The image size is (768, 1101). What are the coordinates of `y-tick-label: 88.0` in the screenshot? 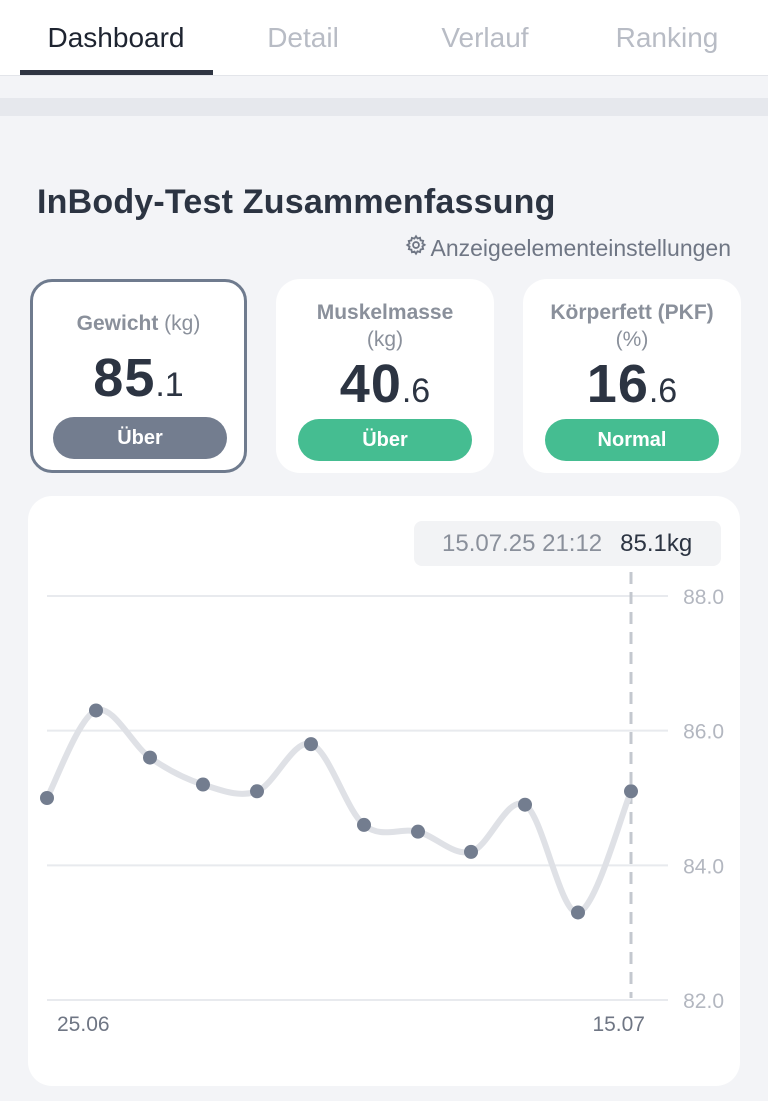 It's located at (703, 597).